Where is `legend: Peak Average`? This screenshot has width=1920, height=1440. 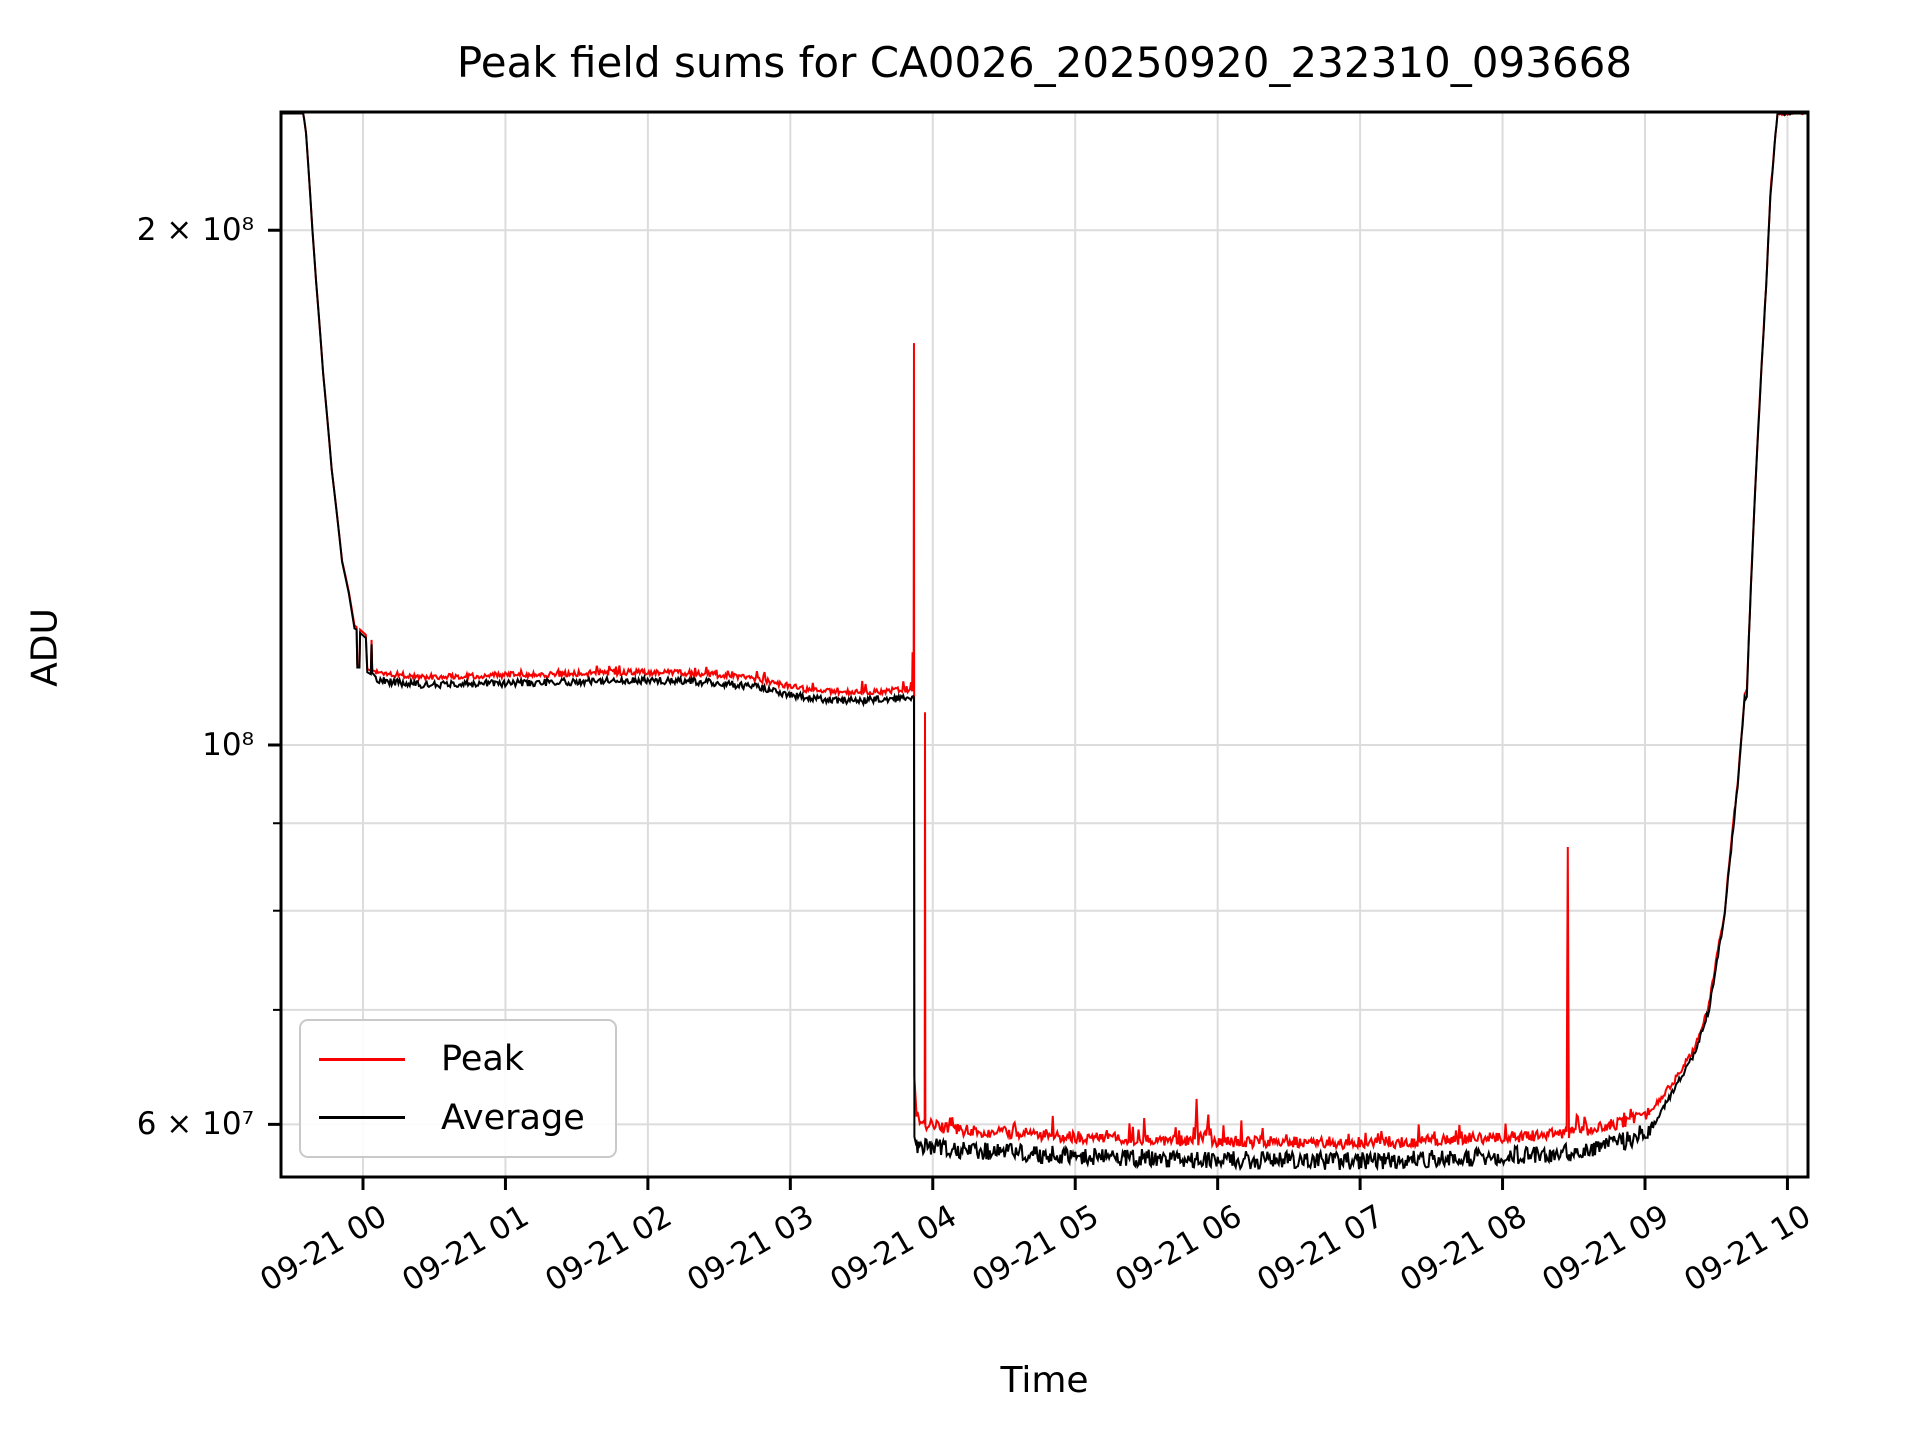
legend: Peak Average is located at coordinates (458, 1088).